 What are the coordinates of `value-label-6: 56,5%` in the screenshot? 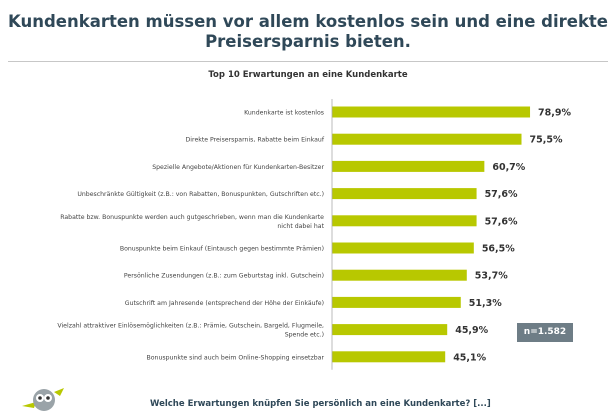 It's located at (498, 249).